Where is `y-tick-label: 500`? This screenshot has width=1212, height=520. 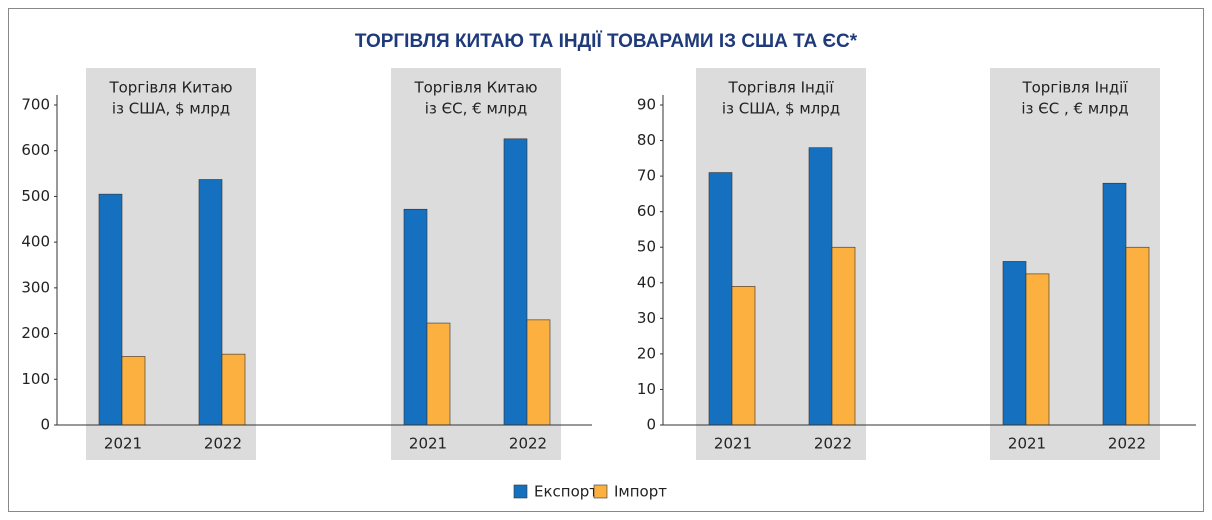
y-tick-label: 500 is located at coordinates (35, 196).